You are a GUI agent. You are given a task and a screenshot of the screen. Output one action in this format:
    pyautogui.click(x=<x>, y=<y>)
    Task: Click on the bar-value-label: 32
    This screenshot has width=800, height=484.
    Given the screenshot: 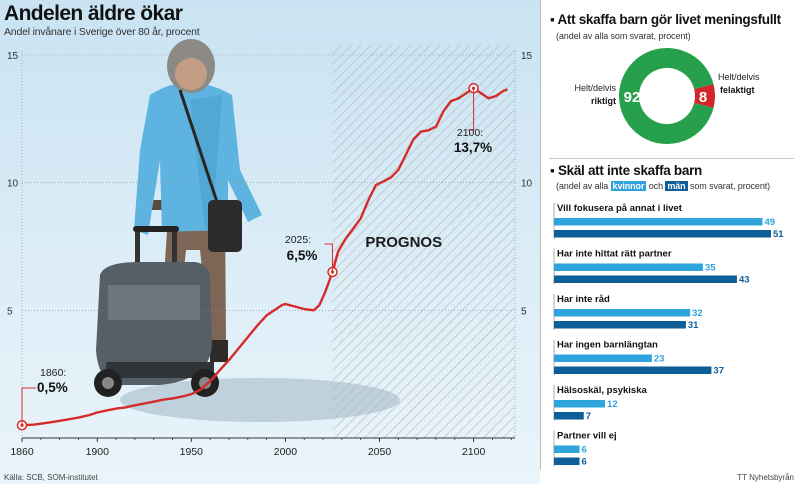 What is the action you would take?
    pyautogui.click(x=697, y=313)
    